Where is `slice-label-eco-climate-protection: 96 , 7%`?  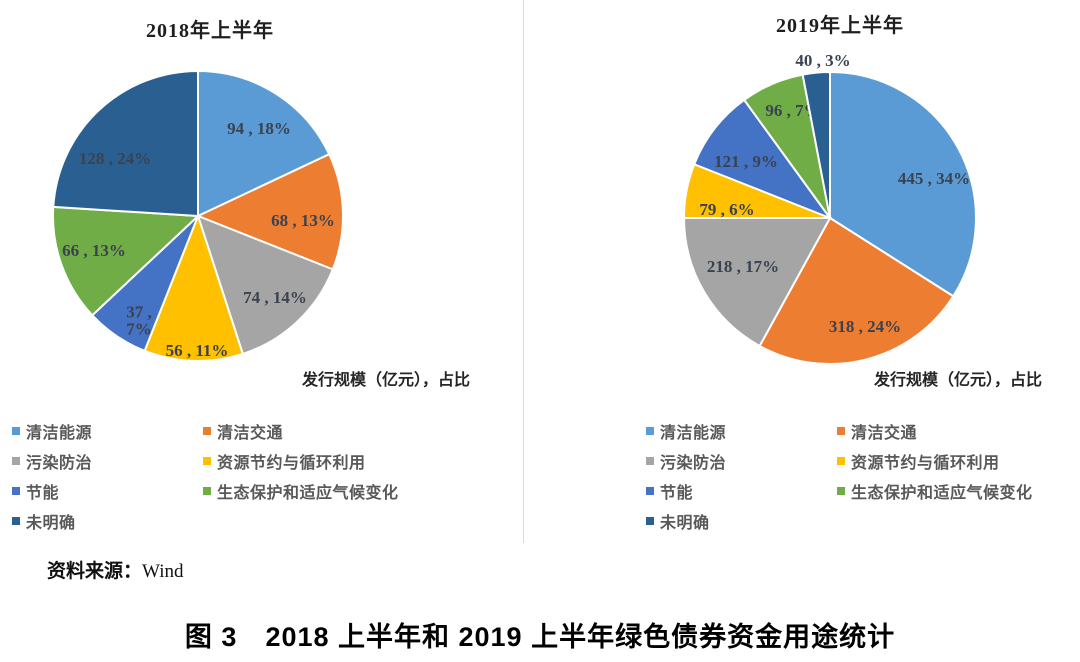 slice-label-eco-climate-protection: 96 , 7% is located at coordinates (792, 110).